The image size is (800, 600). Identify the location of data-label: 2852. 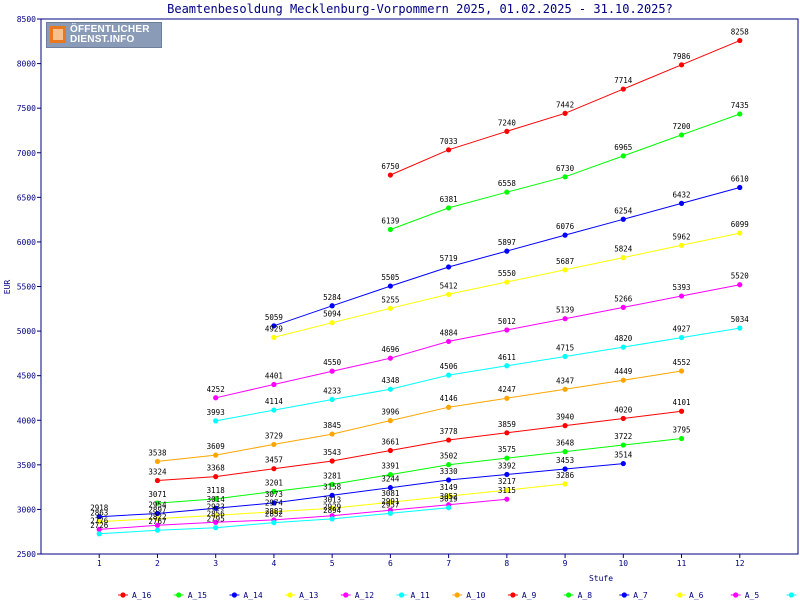
(274, 514).